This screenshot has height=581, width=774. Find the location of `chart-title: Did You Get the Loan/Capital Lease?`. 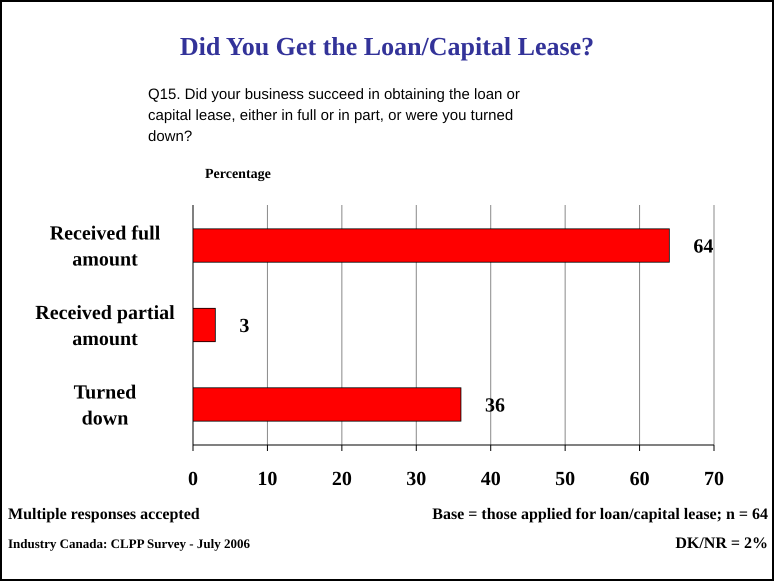

chart-title: Did You Get the Loan/Capital Lease? is located at coordinates (387, 46).